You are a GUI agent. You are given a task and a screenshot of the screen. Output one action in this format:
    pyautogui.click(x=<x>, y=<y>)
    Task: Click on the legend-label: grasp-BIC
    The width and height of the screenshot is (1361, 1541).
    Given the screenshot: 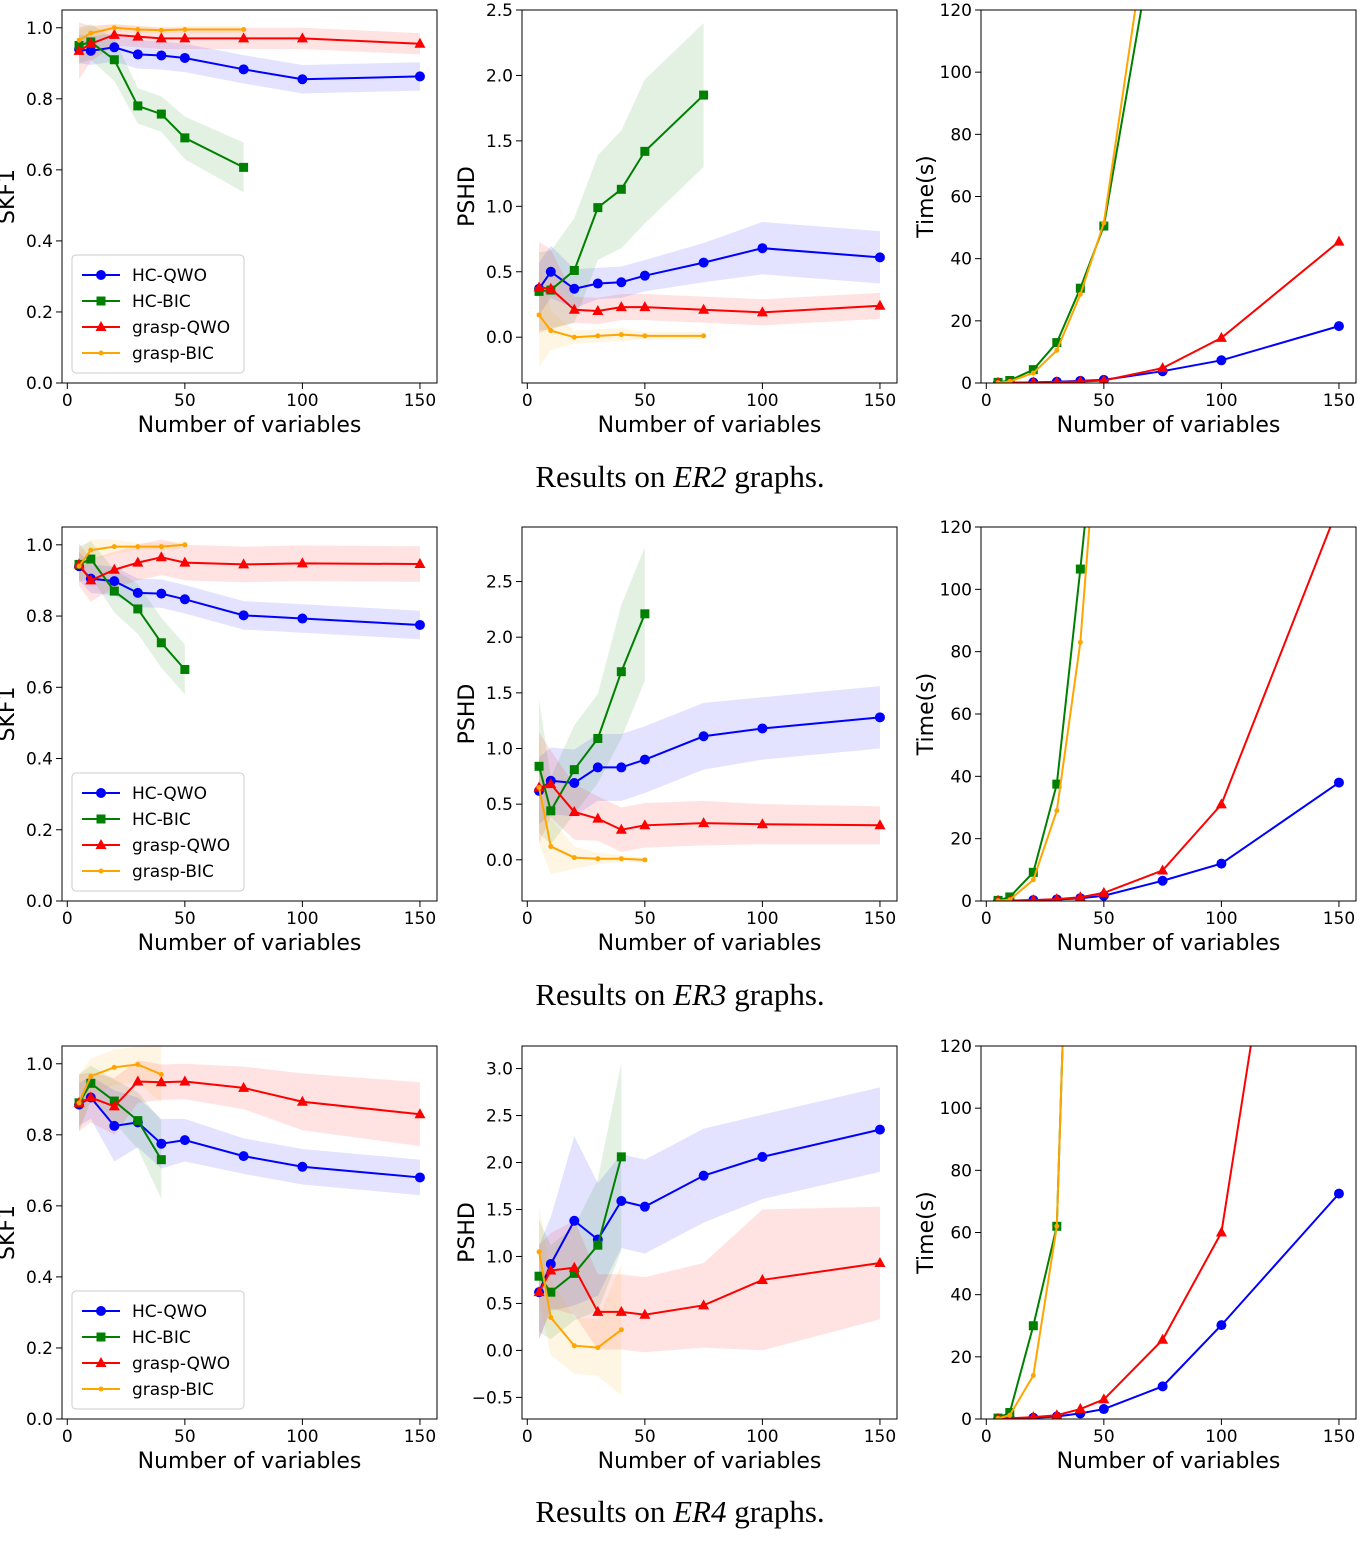 What is the action you would take?
    pyautogui.click(x=173, y=872)
    